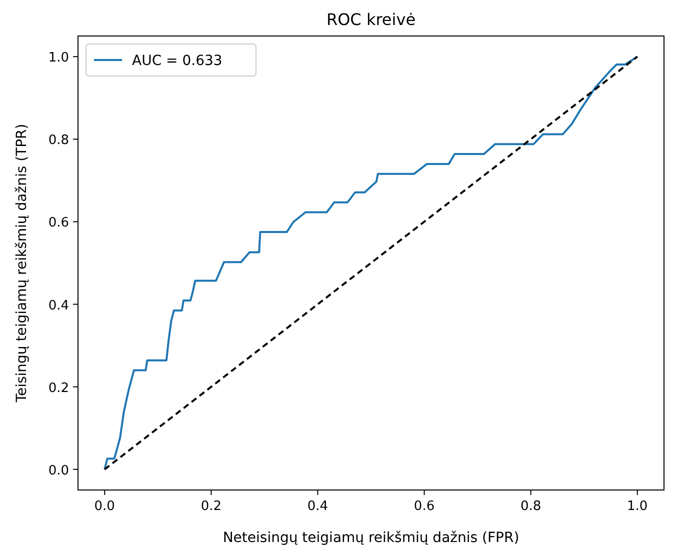 Image resolution: width=686 pixels, height=554 pixels. What do you see at coordinates (637, 506) in the screenshot?
I see `x-tick-label: 1.0` at bounding box center [637, 506].